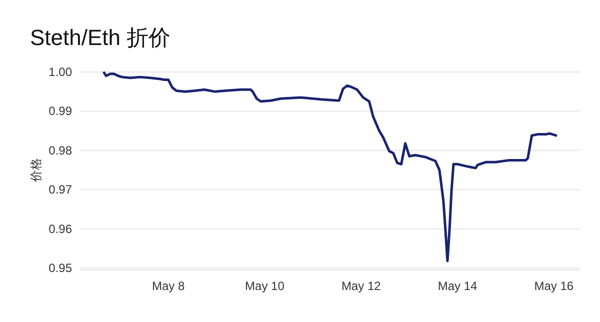 Image resolution: width=600 pixels, height=322 pixels. Describe the element at coordinates (100, 37) in the screenshot. I see `chart-title: Steth/Eth 折价` at that location.